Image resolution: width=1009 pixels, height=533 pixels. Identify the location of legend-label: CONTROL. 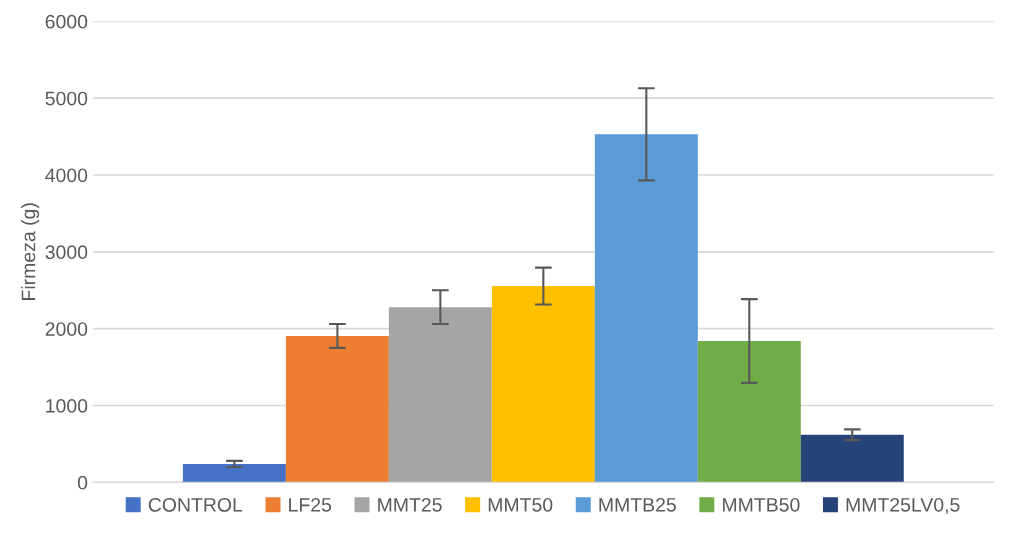
(195, 504).